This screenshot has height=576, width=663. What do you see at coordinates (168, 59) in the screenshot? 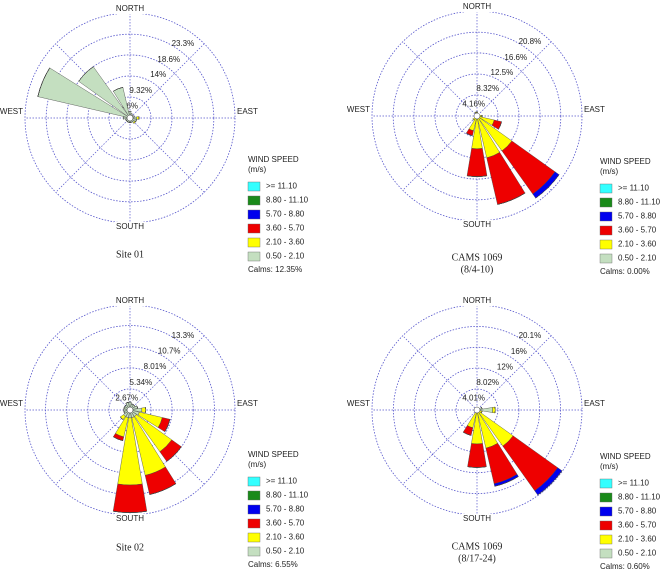
I see `ring-label: 18.6%` at bounding box center [168, 59].